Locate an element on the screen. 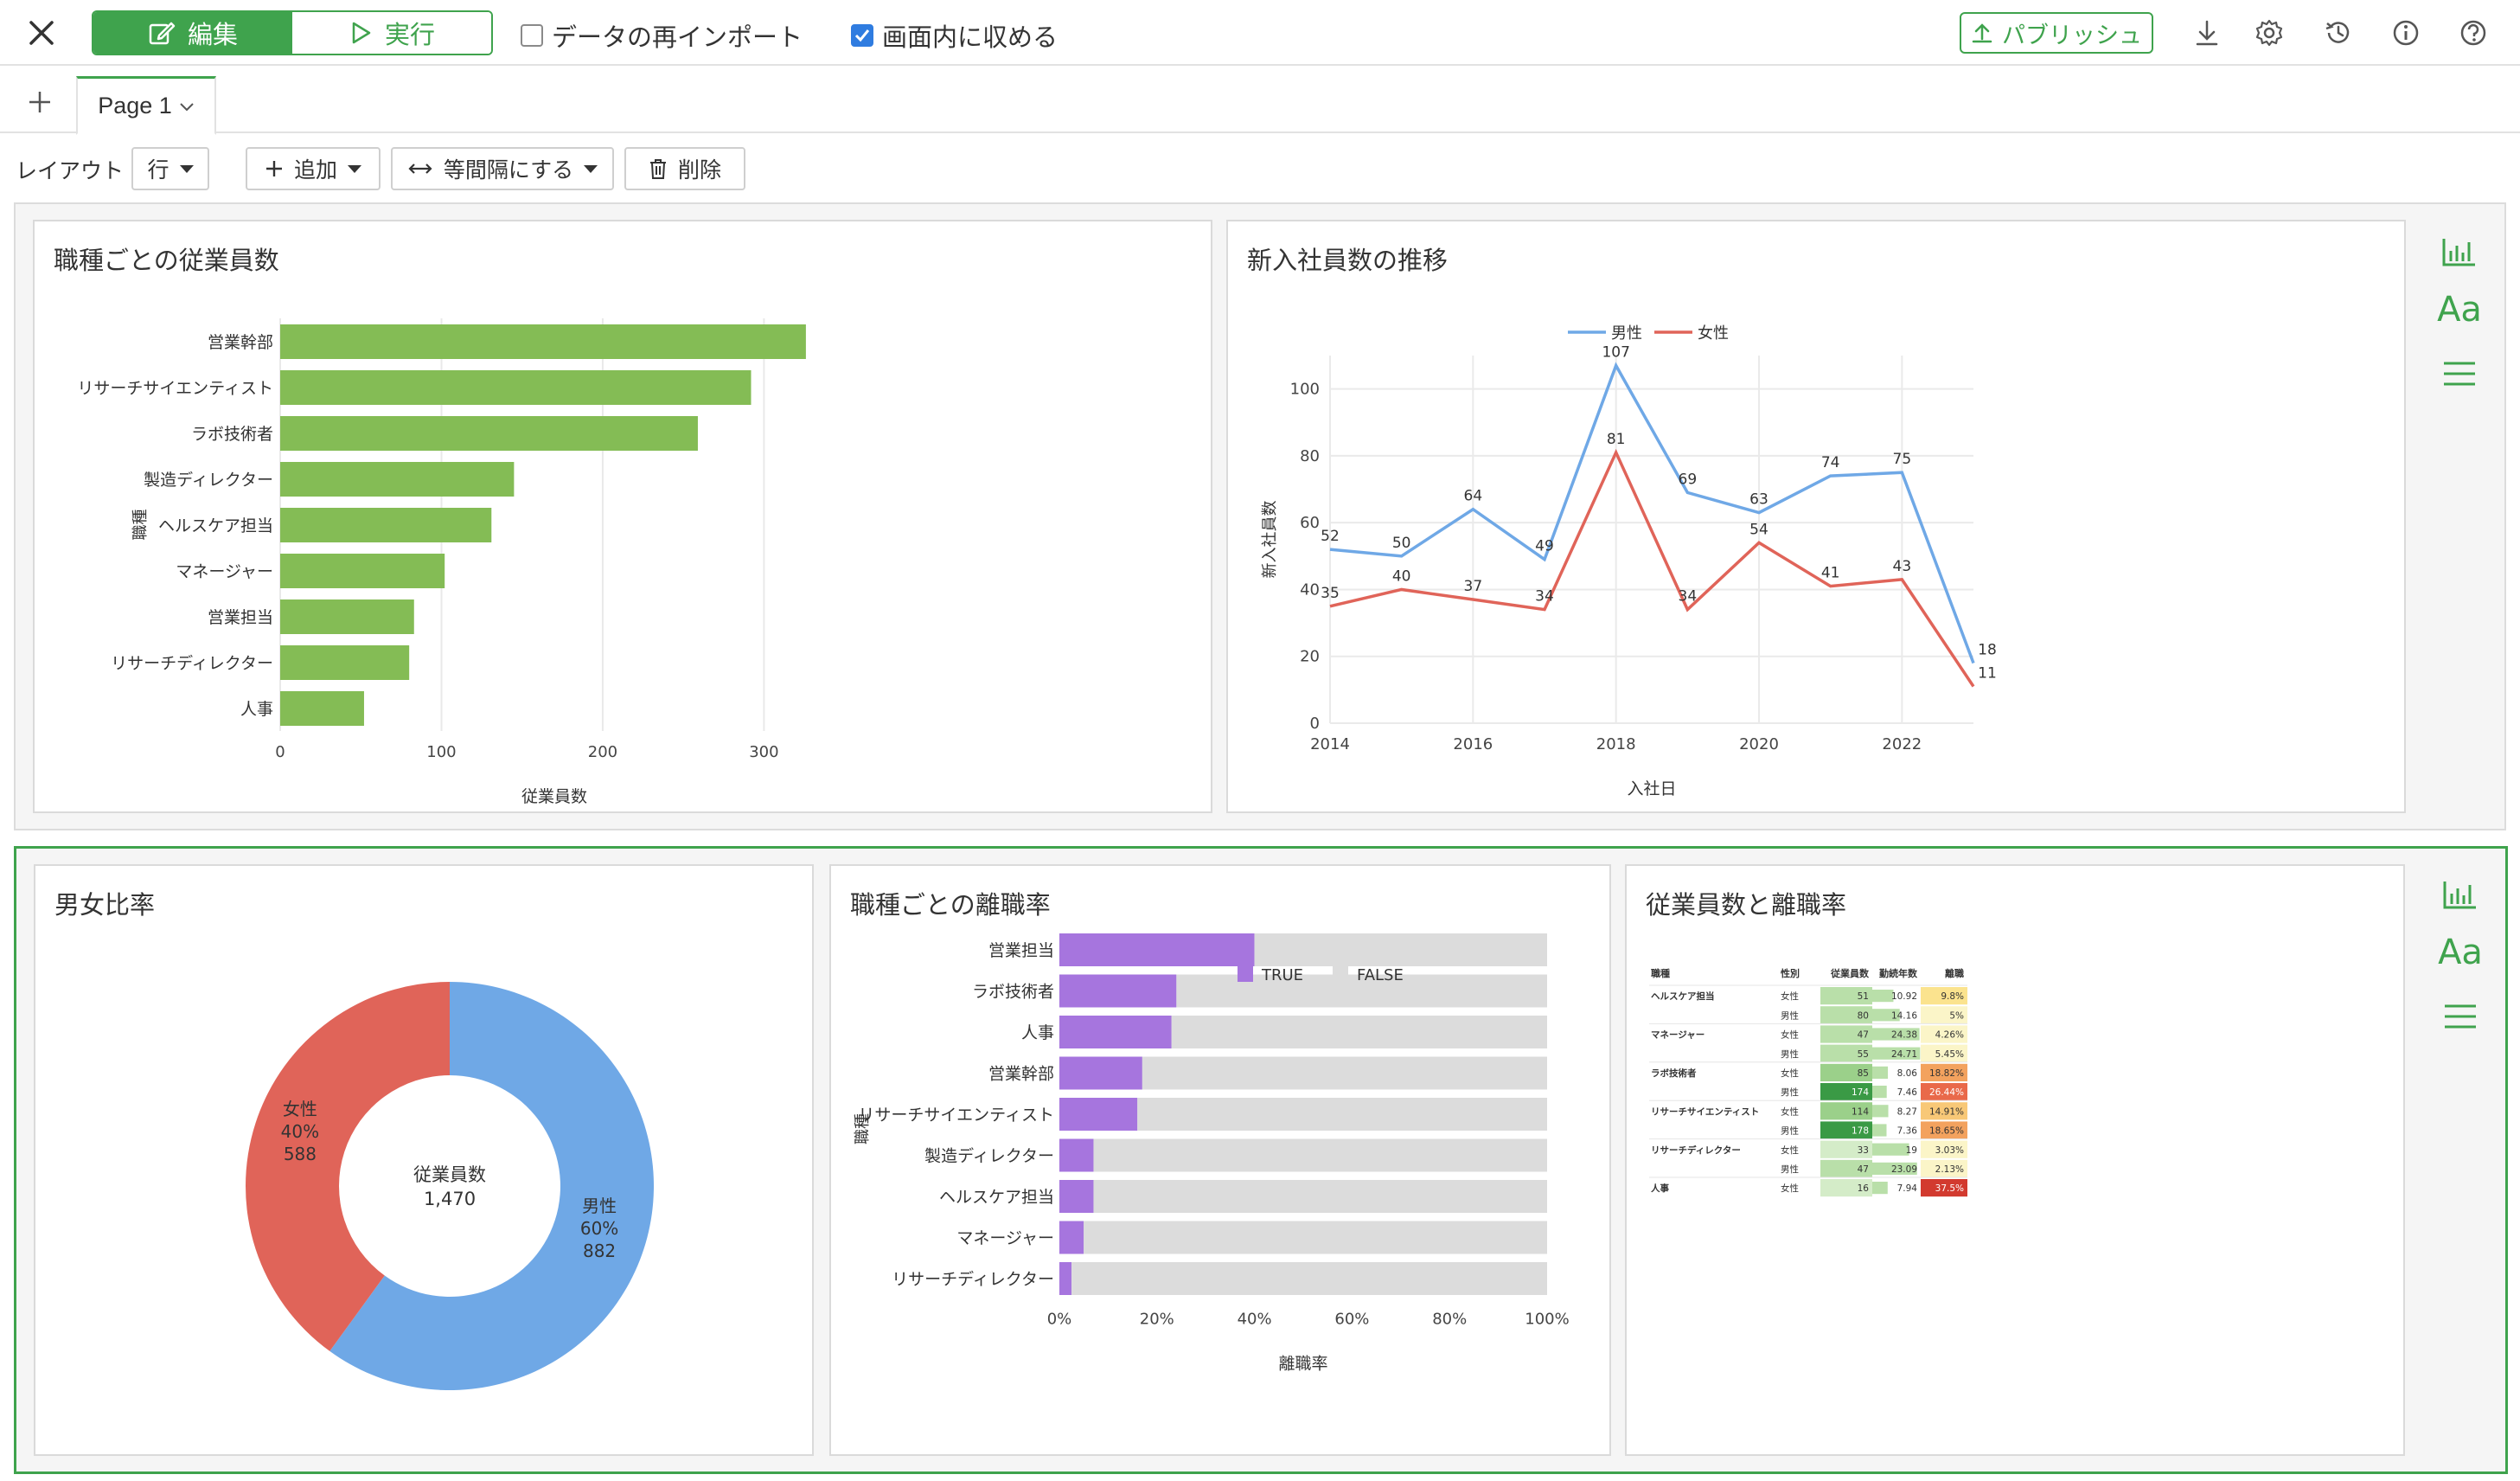  gear-icon is located at coordinates (2269, 32).